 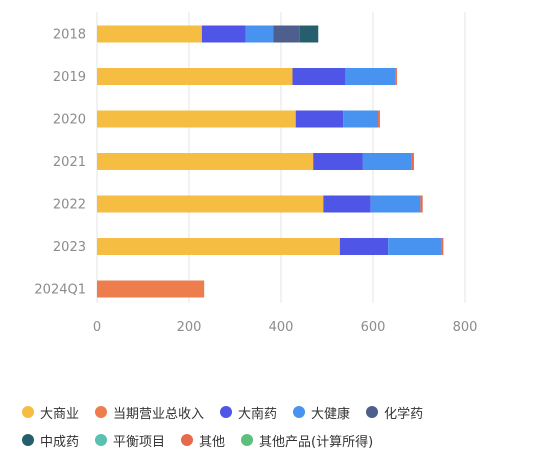 I want to click on legend-label: 平衡项目, so click(x=139, y=442).